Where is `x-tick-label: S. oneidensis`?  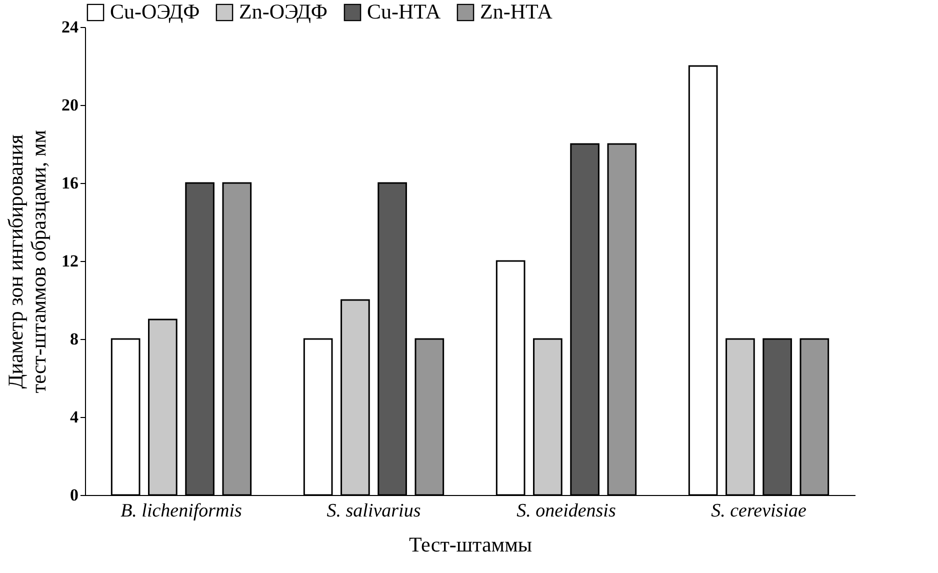
x-tick-label: S. oneidensis is located at coordinates (566, 511).